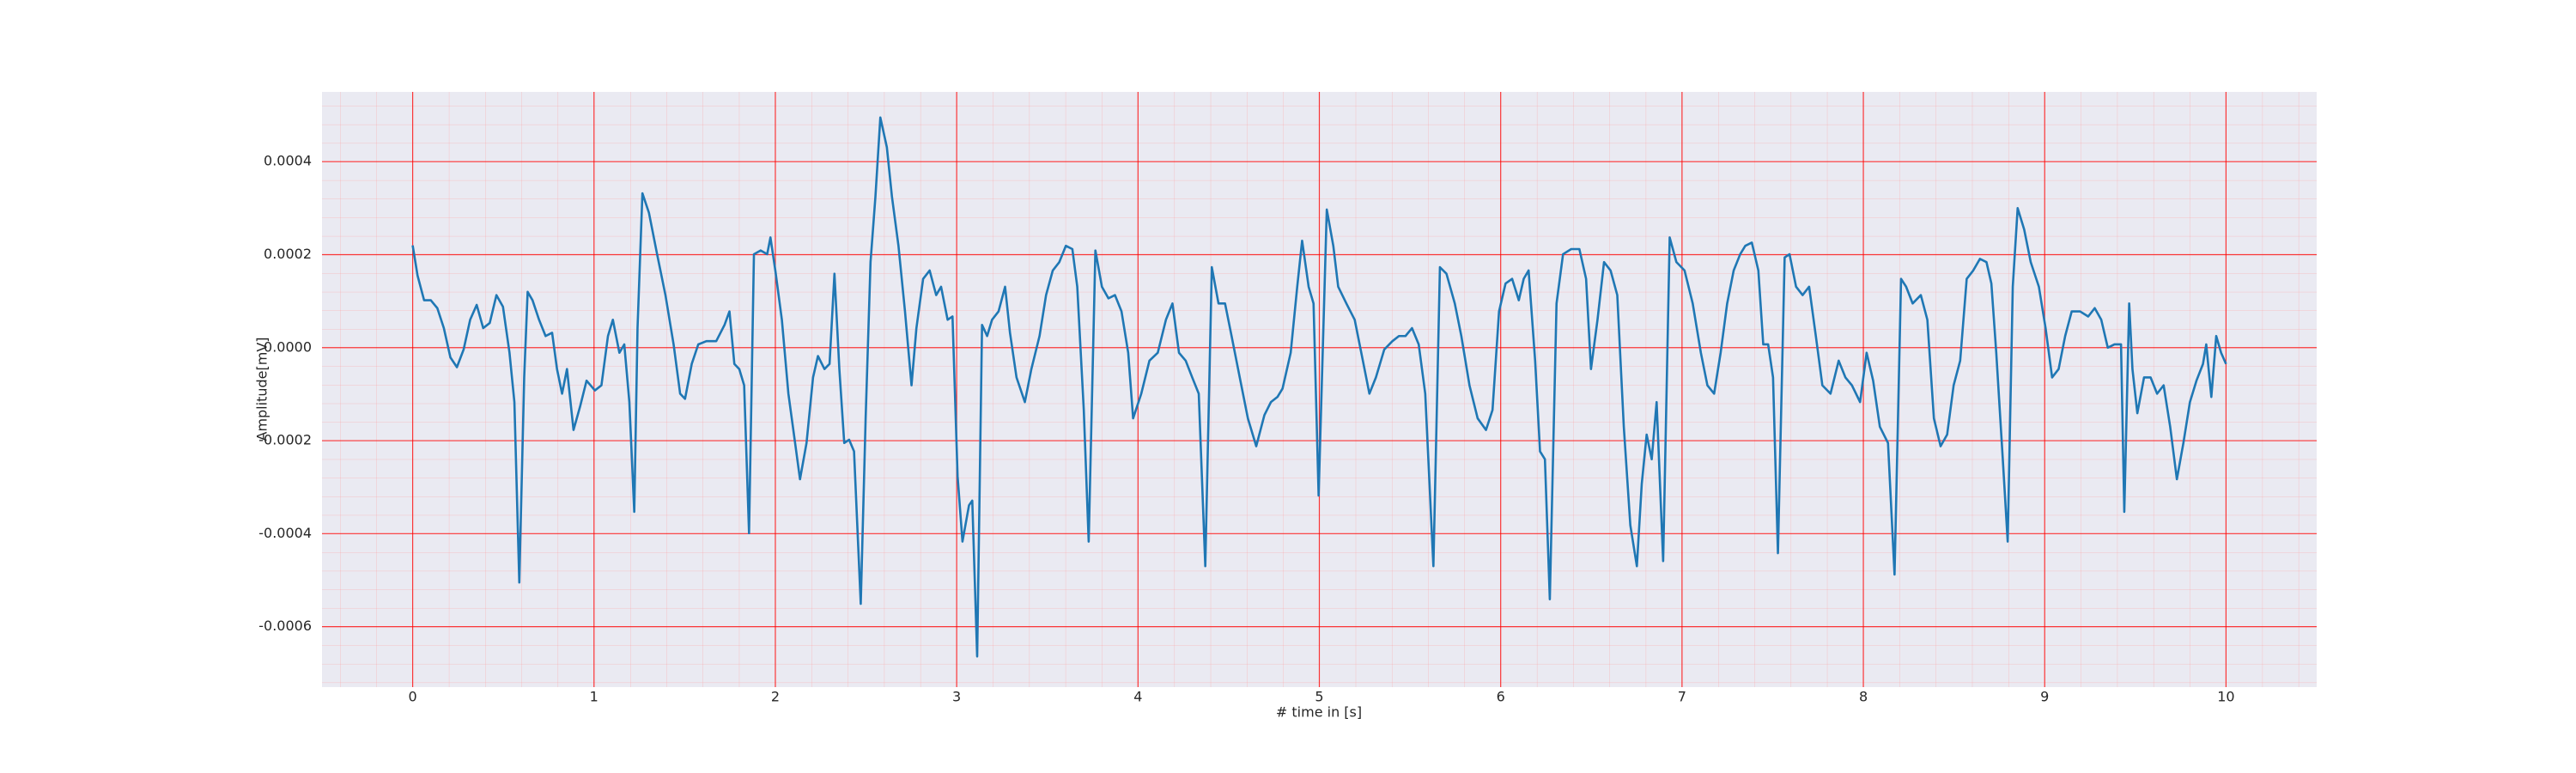 The width and height of the screenshot is (2576, 773). What do you see at coordinates (1501, 697) in the screenshot?
I see `x-tick-label: 6` at bounding box center [1501, 697].